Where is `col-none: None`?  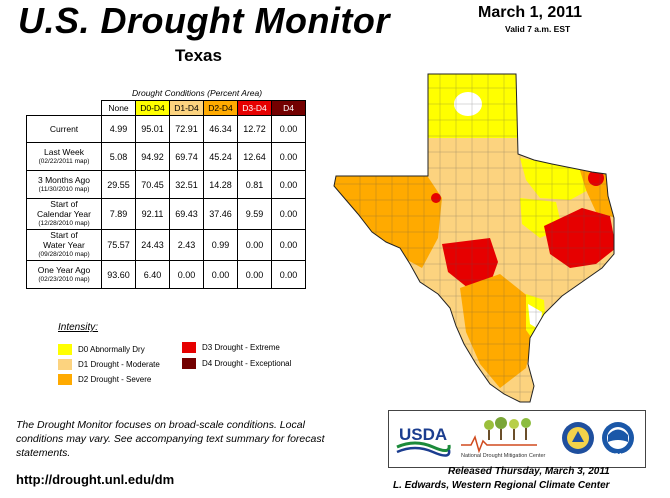
col-none: None is located at coordinates (118, 108).